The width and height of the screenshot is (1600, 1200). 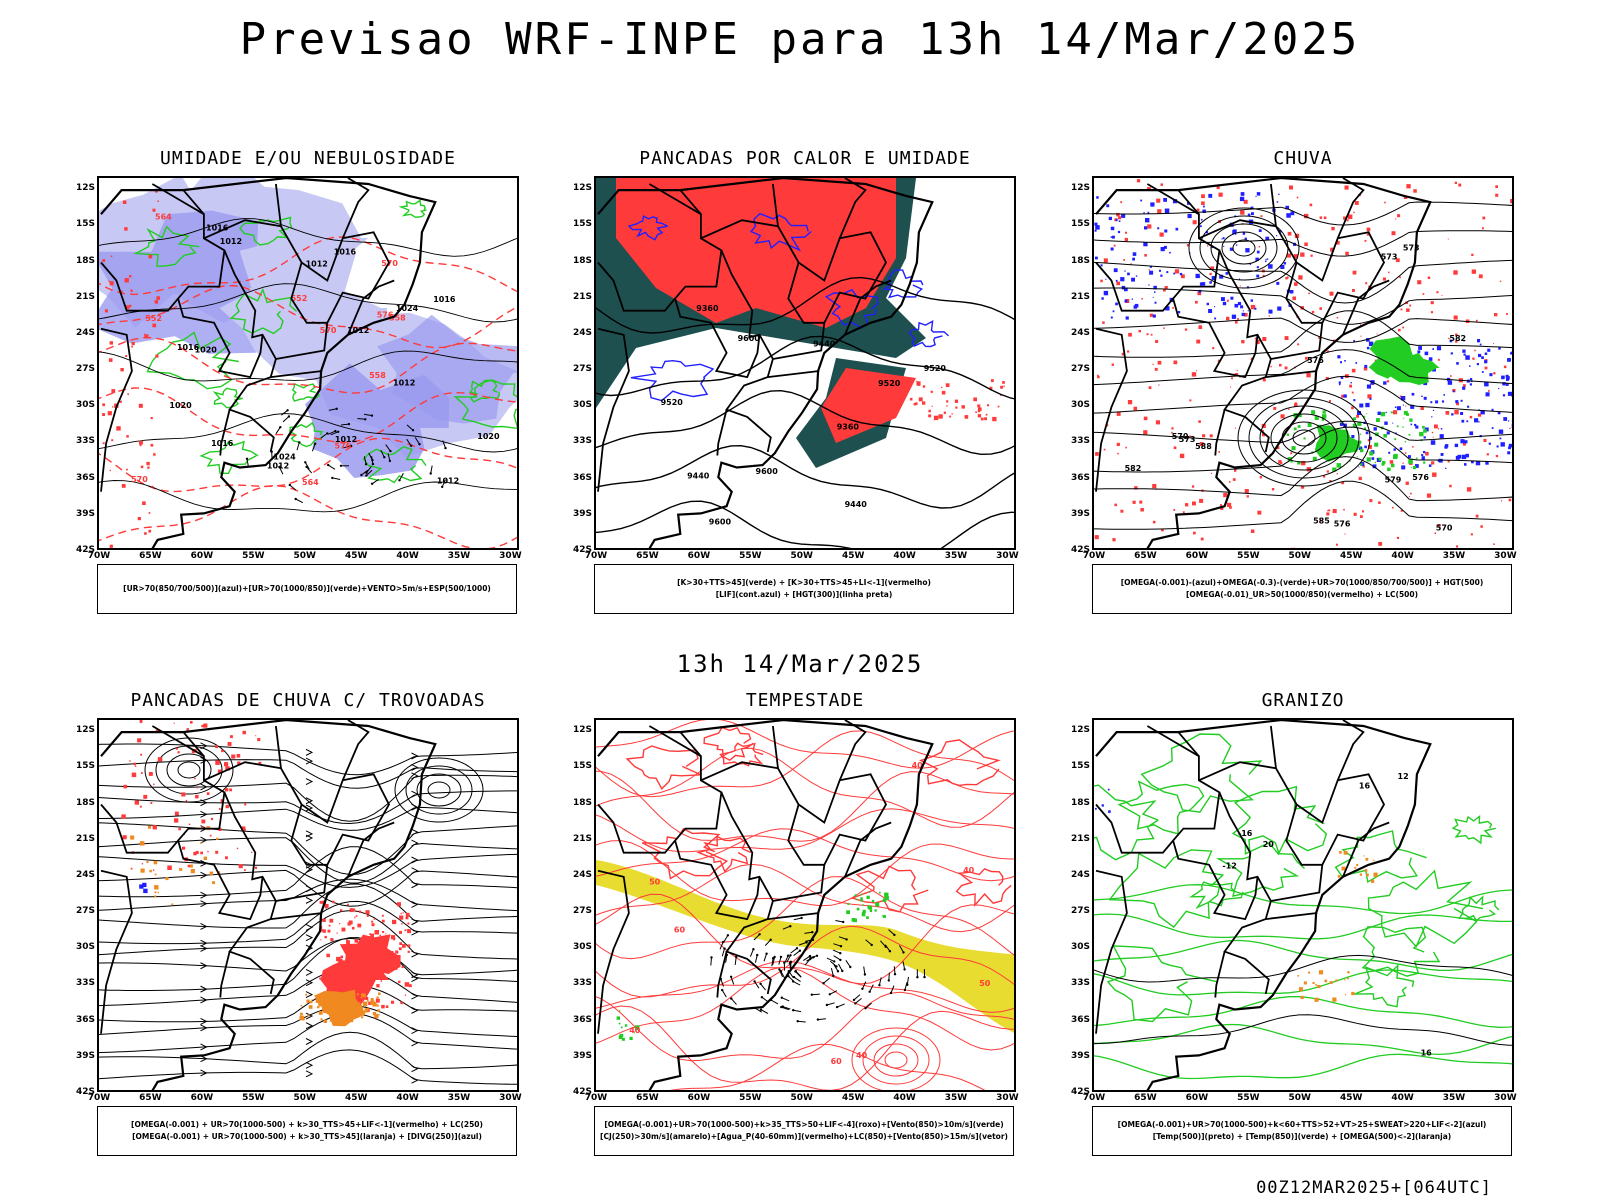 What do you see at coordinates (407, 556) in the screenshot?
I see `longitude-tick-label: 40W` at bounding box center [407, 556].